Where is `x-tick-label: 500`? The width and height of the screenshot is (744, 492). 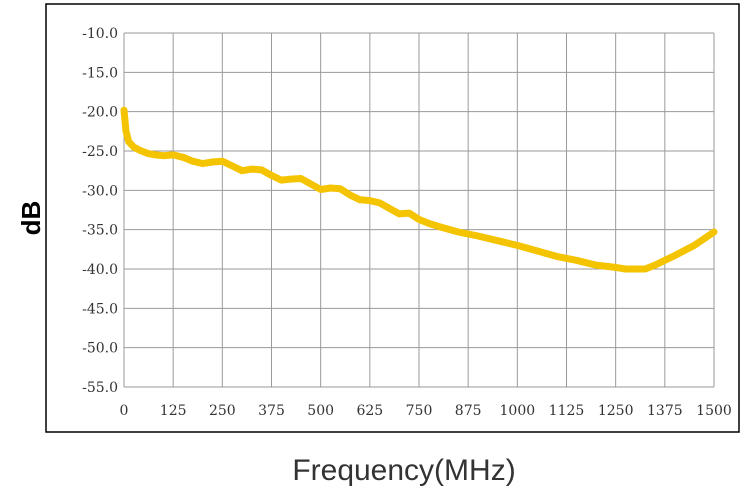 x-tick-label: 500 is located at coordinates (320, 411).